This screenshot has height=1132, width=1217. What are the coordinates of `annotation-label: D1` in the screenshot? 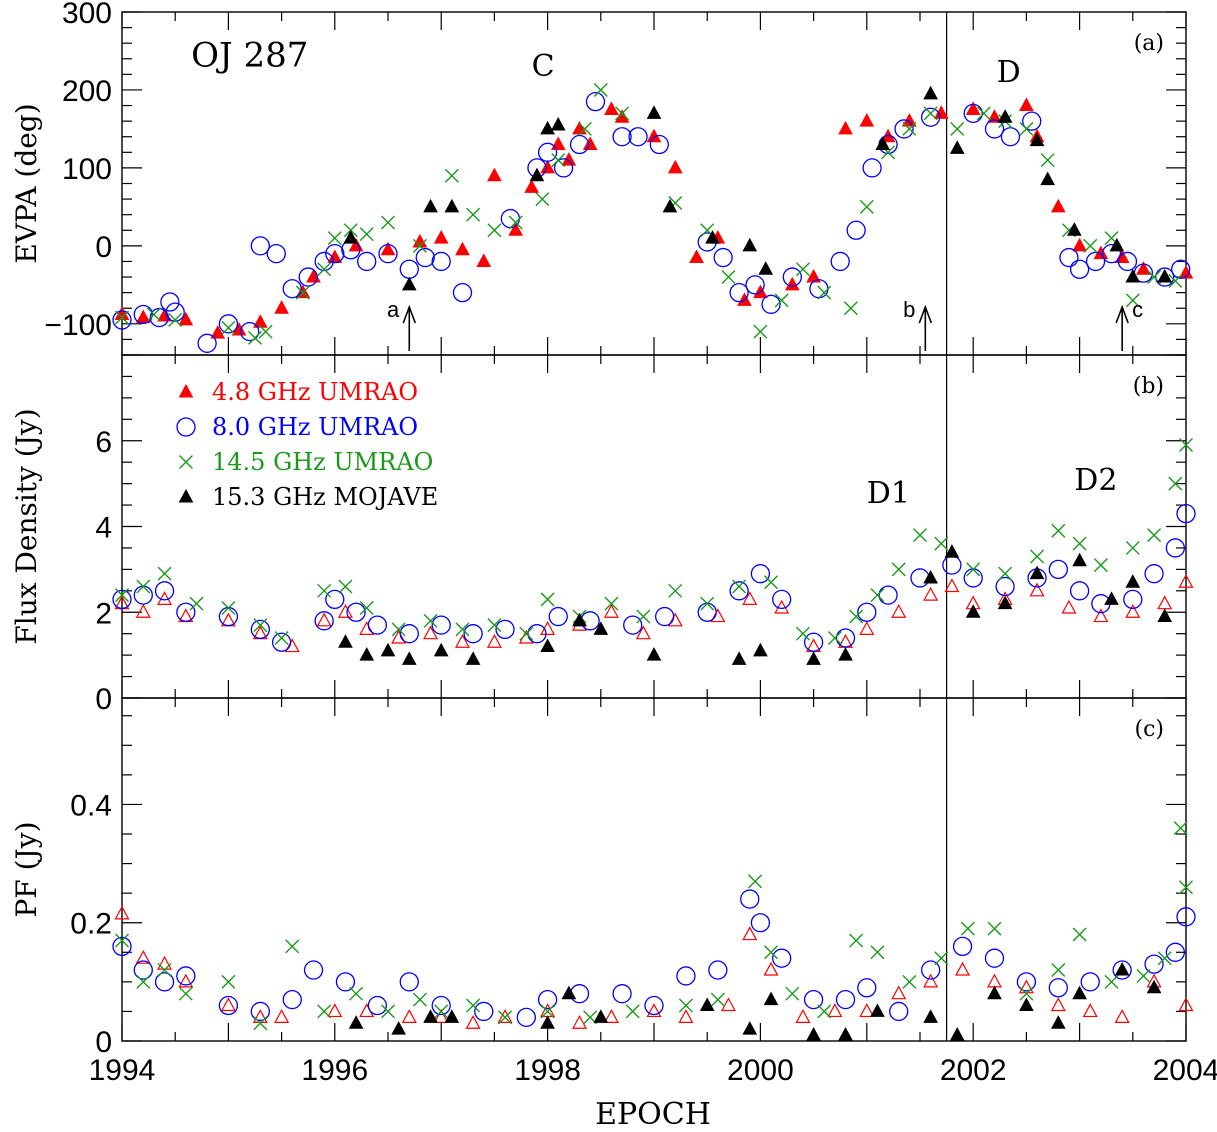 It's located at (888, 493).